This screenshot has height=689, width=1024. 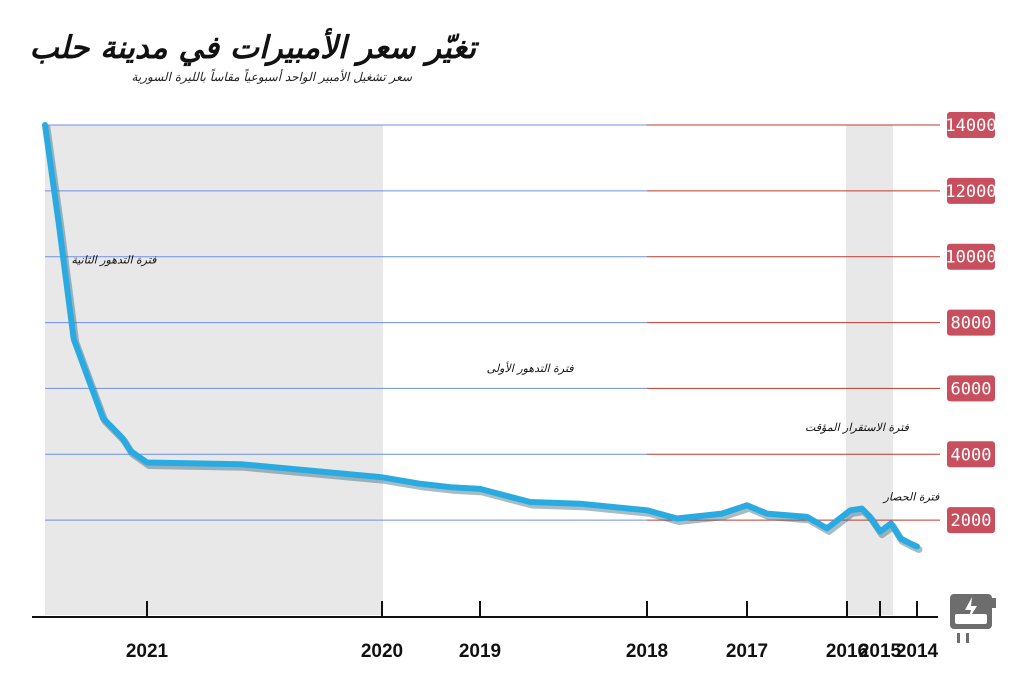 I want to click on y-tick-label: 14000, so click(x=970, y=126).